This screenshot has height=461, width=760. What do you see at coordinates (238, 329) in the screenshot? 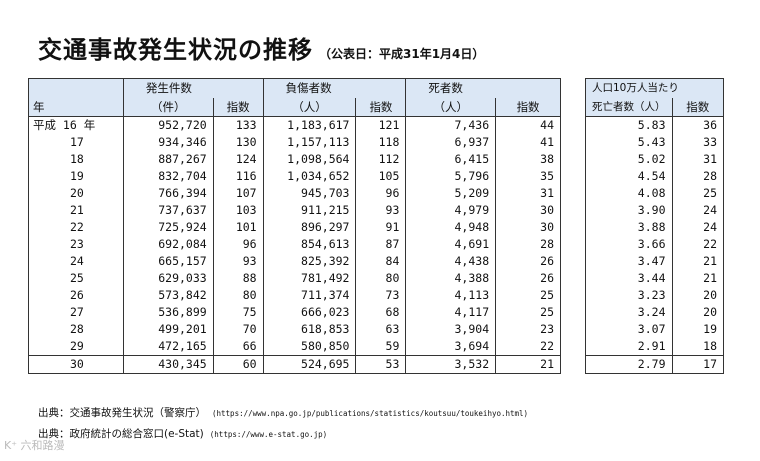
I see `cell-occurrences-index: 70` at bounding box center [238, 329].